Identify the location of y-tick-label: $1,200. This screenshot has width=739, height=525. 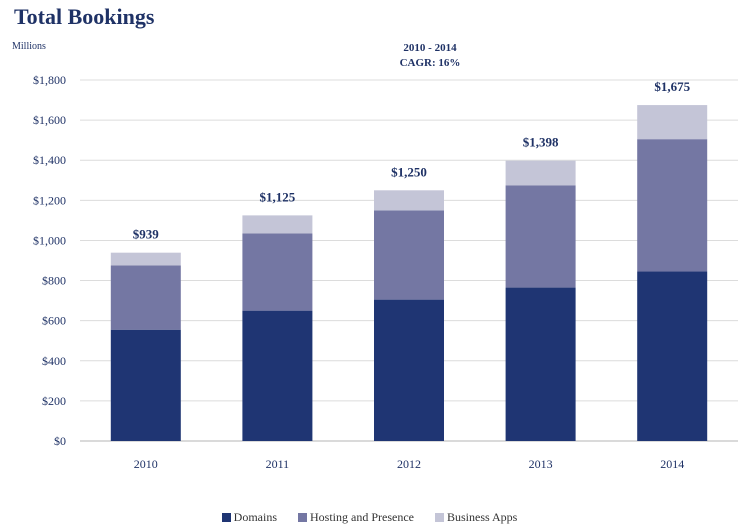
(49, 200).